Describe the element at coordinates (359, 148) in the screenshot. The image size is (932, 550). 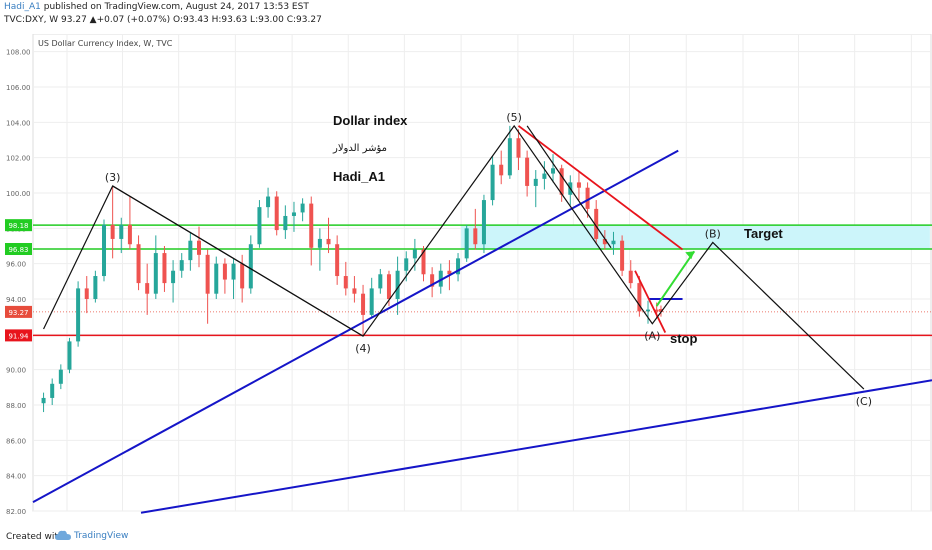
I see `annotation-arabic: مؤشر الدولار` at that location.